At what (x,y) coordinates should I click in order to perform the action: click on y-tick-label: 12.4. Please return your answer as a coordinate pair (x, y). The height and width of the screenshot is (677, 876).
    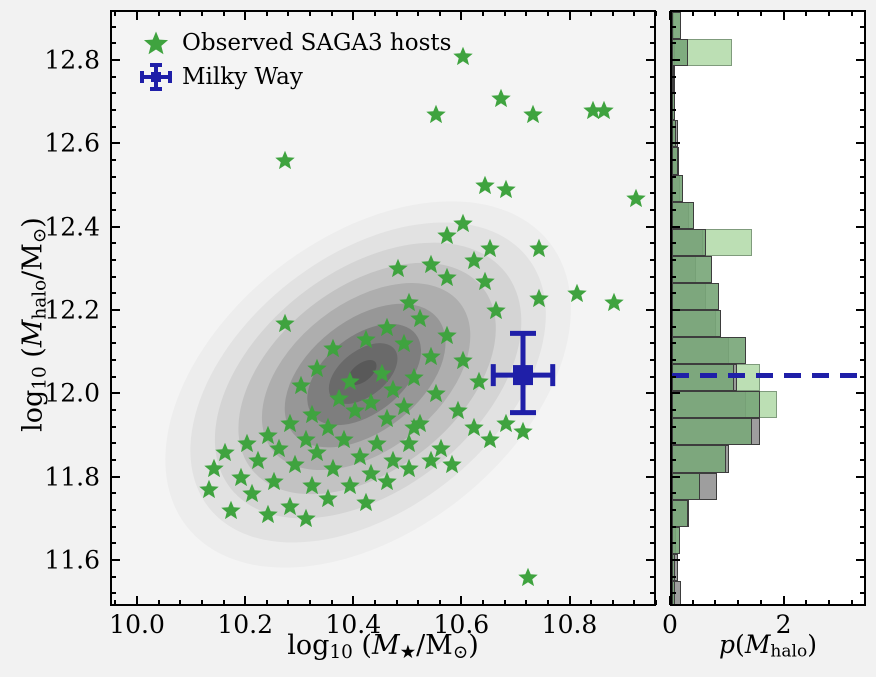
    Looking at the image, I should click on (72, 227).